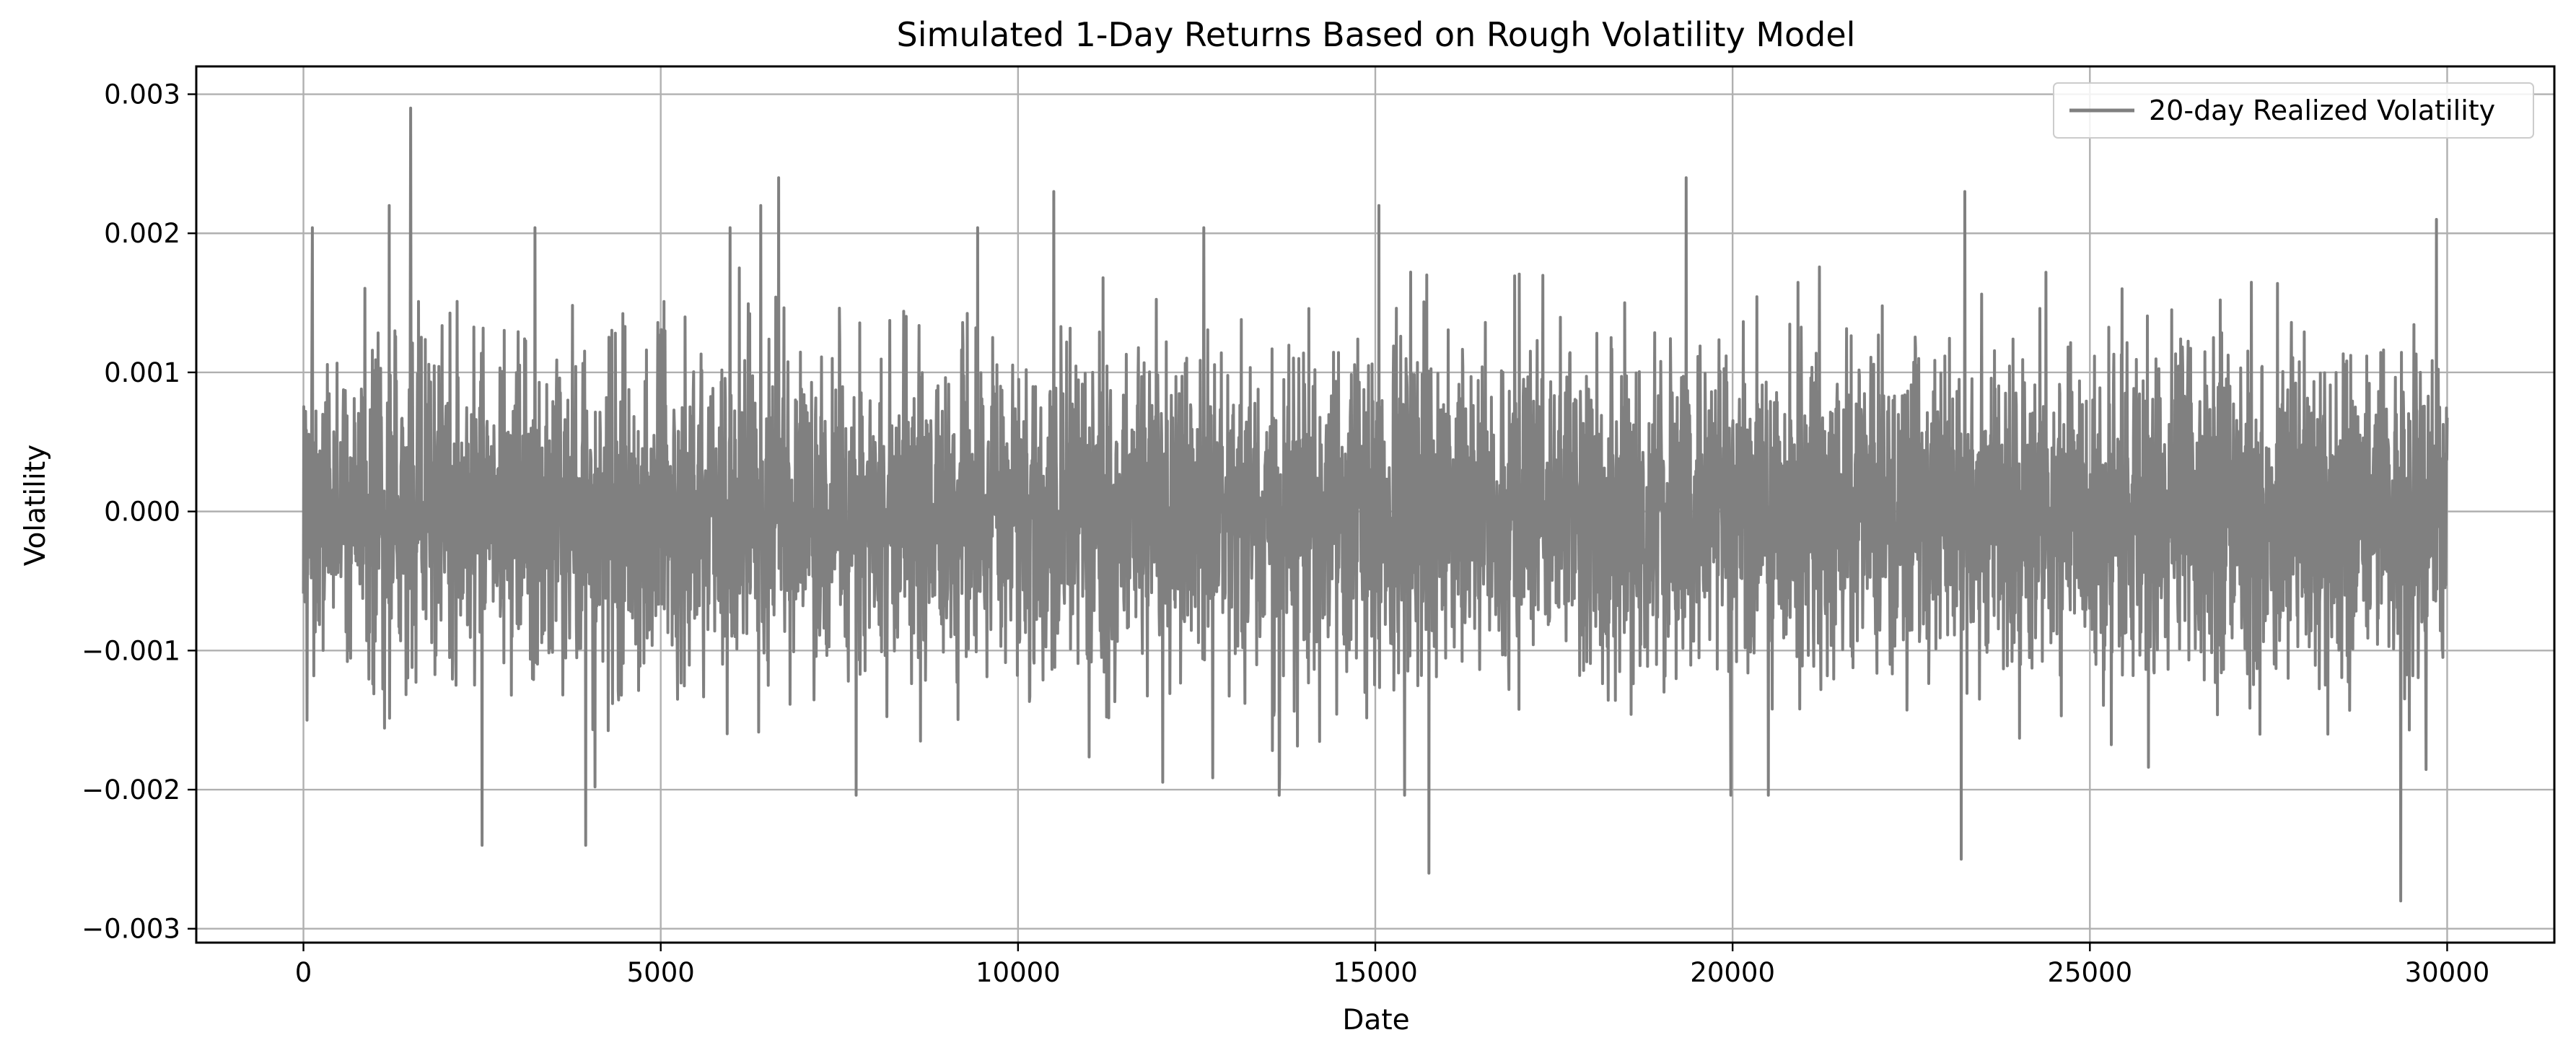 This screenshot has height=1061, width=2576. I want to click on x-tick-label: 30000, so click(2447, 972).